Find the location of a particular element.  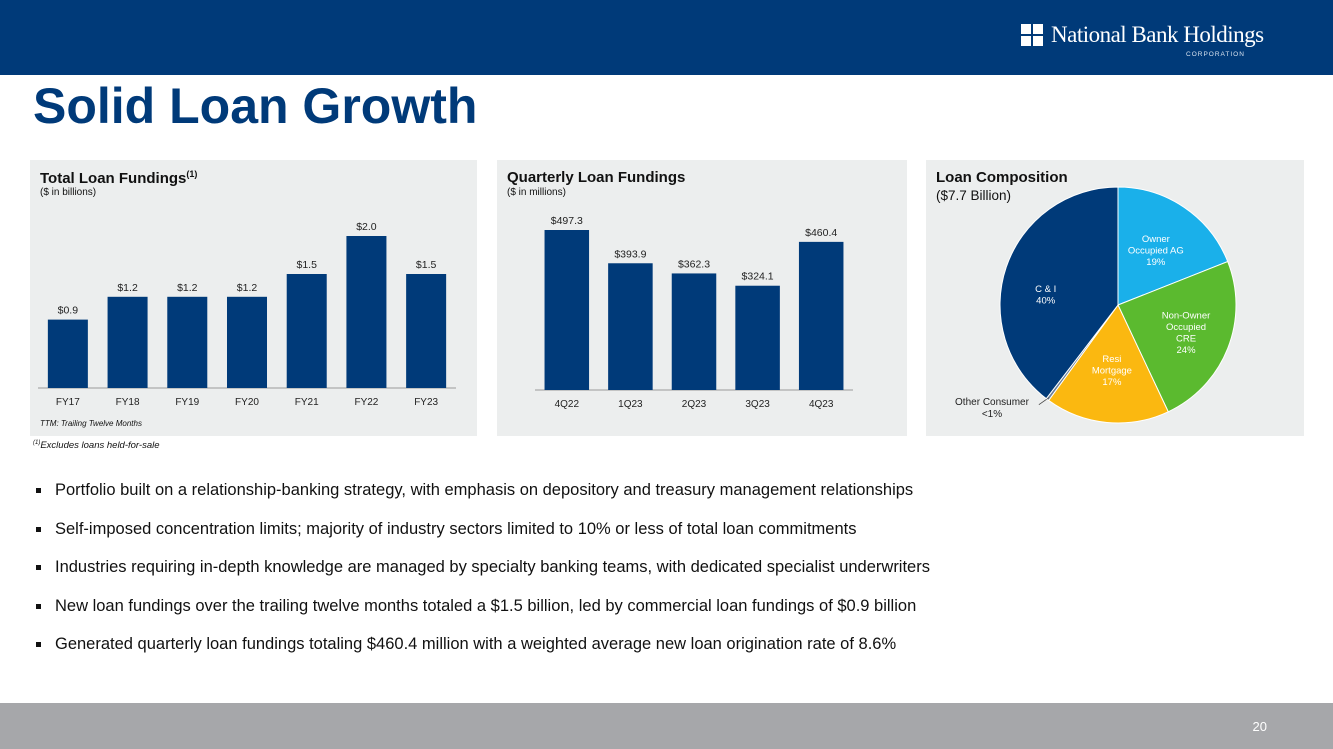

company-logo: National Bank Holdings CORPORATION is located at coordinates (1151, 42).